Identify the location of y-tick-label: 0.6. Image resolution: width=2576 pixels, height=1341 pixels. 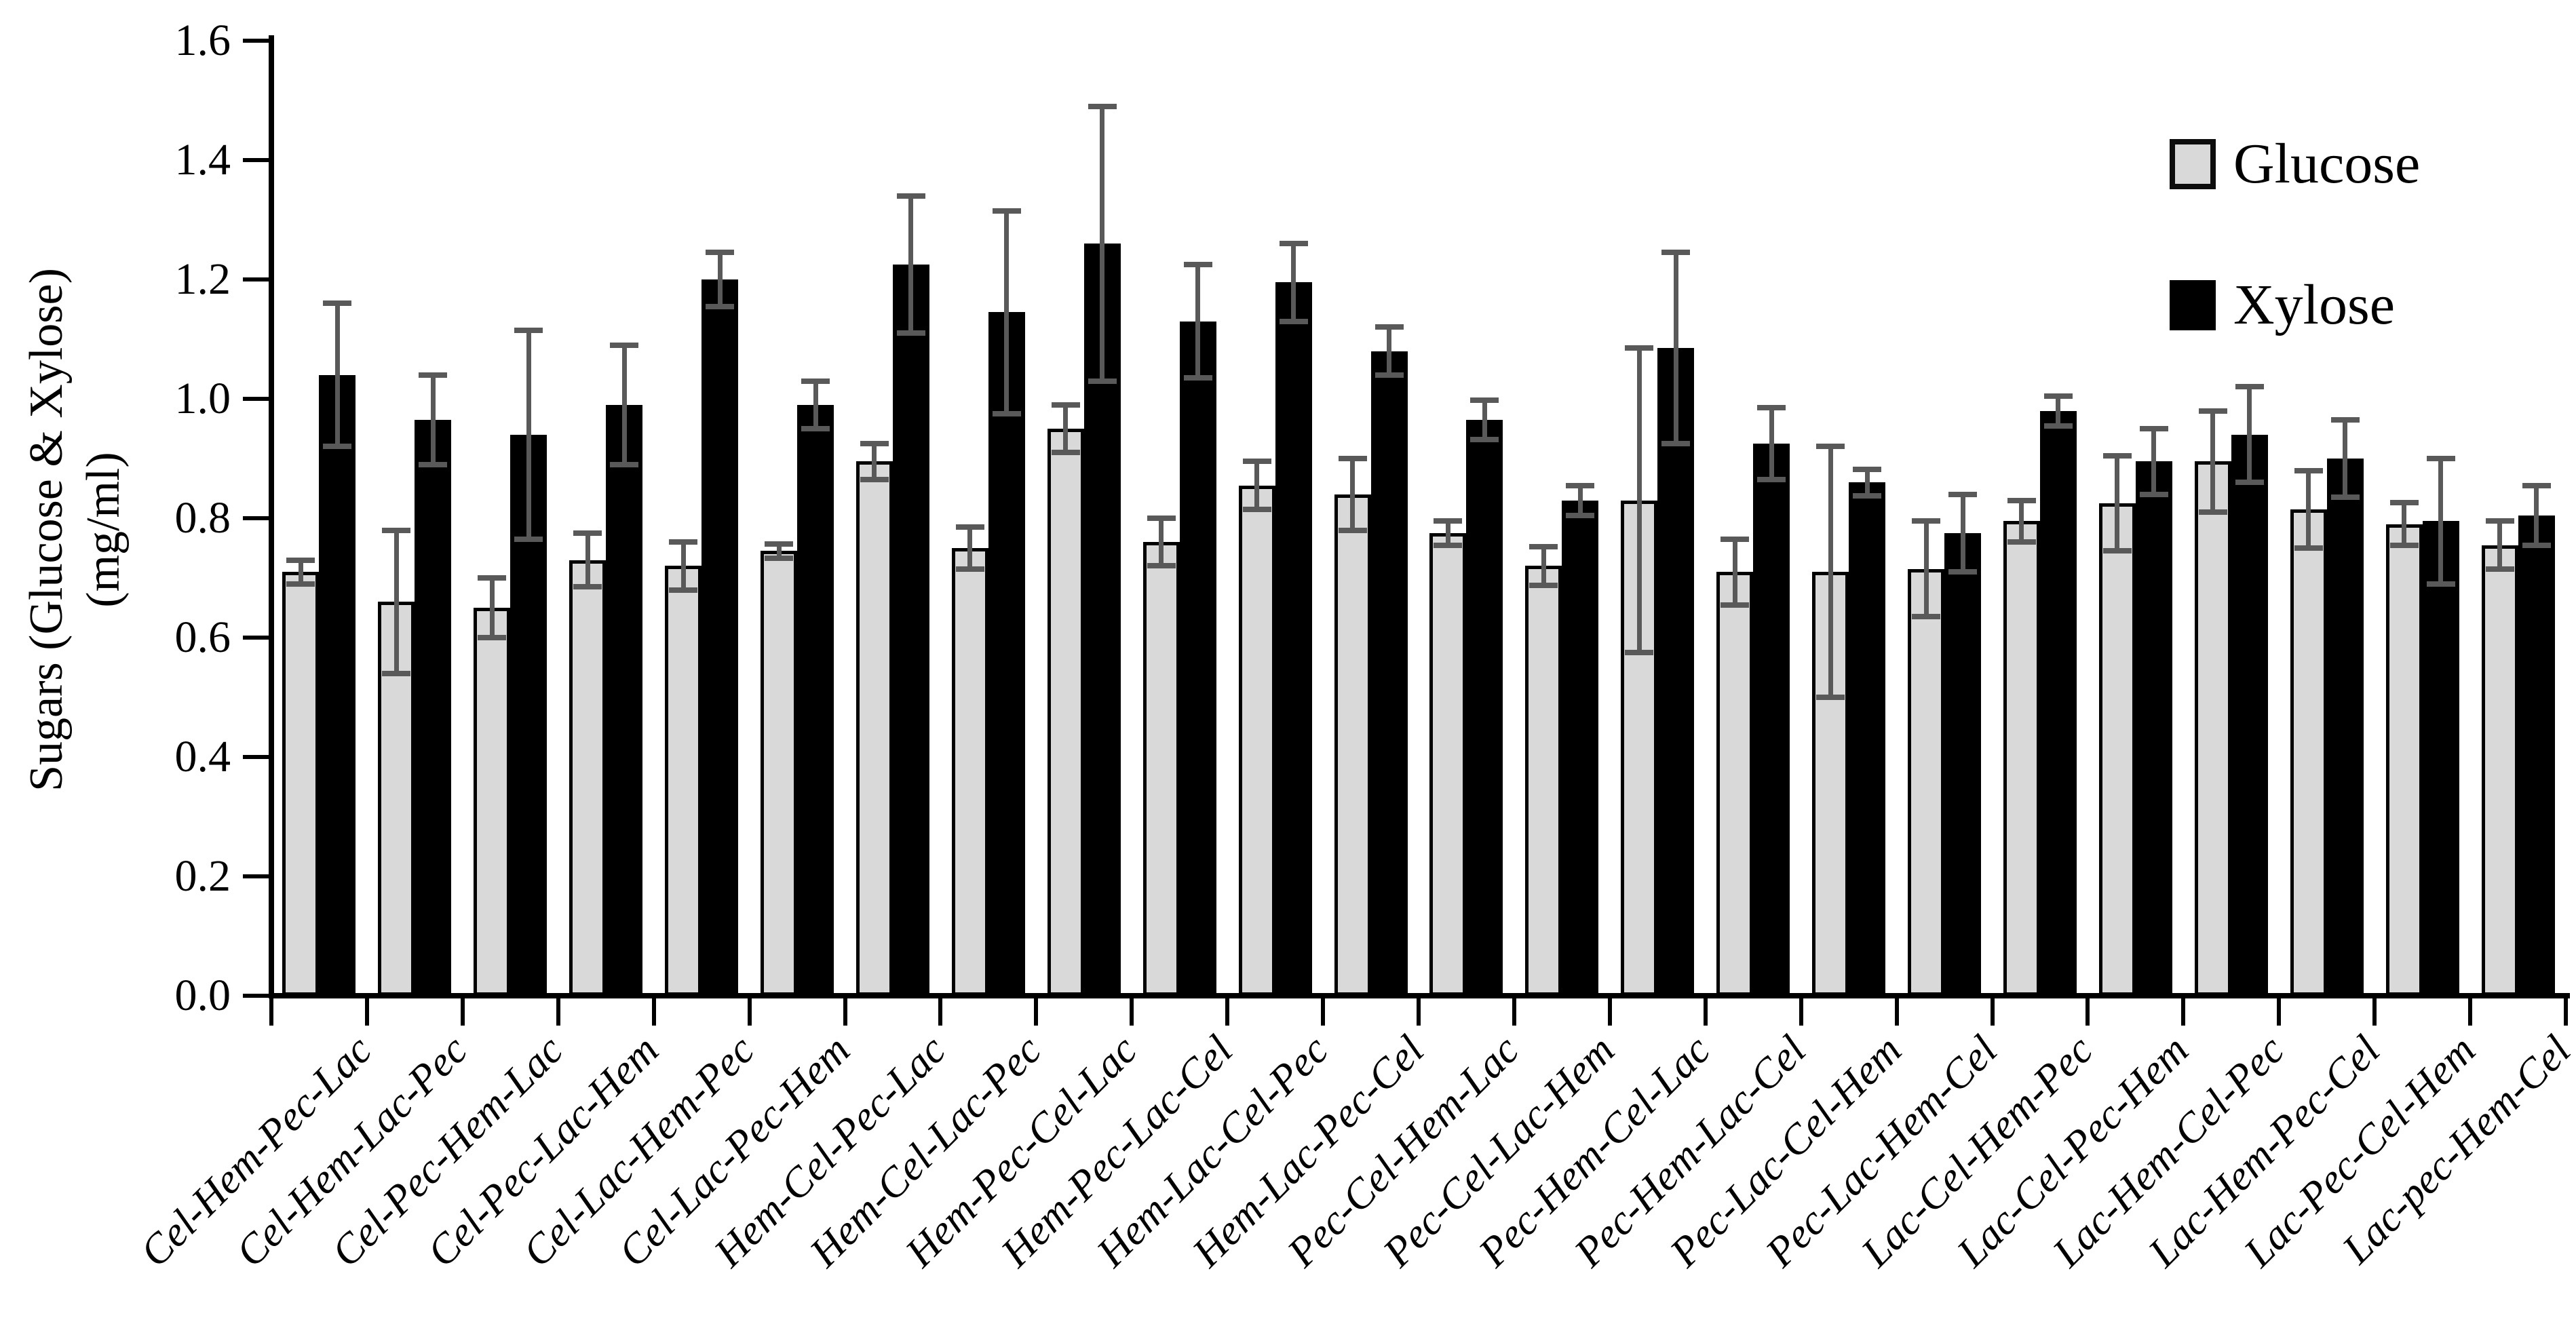
(203, 638).